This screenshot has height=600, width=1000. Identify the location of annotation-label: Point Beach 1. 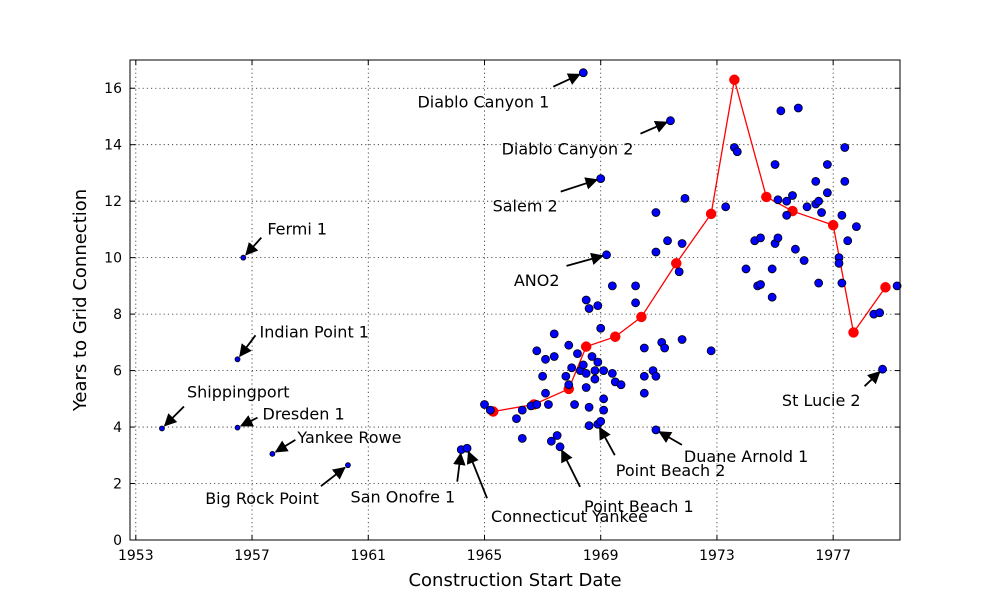
(639, 506).